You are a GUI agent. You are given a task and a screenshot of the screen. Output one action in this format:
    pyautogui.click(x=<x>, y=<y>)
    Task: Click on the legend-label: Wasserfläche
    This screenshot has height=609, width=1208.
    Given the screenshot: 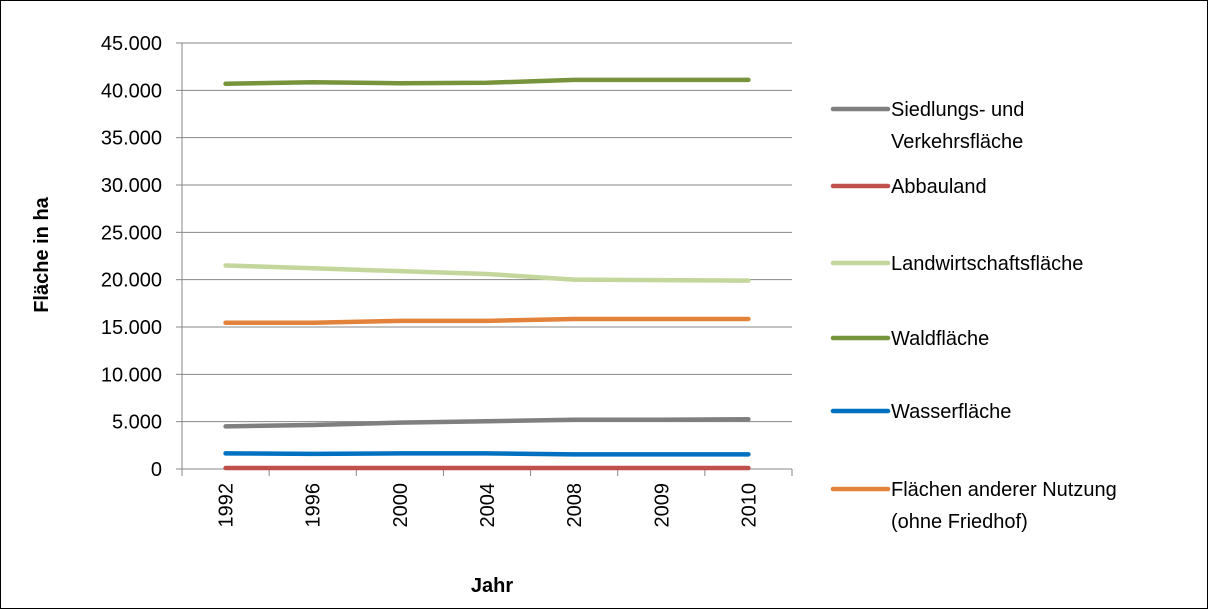 What is the action you would take?
    pyautogui.click(x=951, y=412)
    